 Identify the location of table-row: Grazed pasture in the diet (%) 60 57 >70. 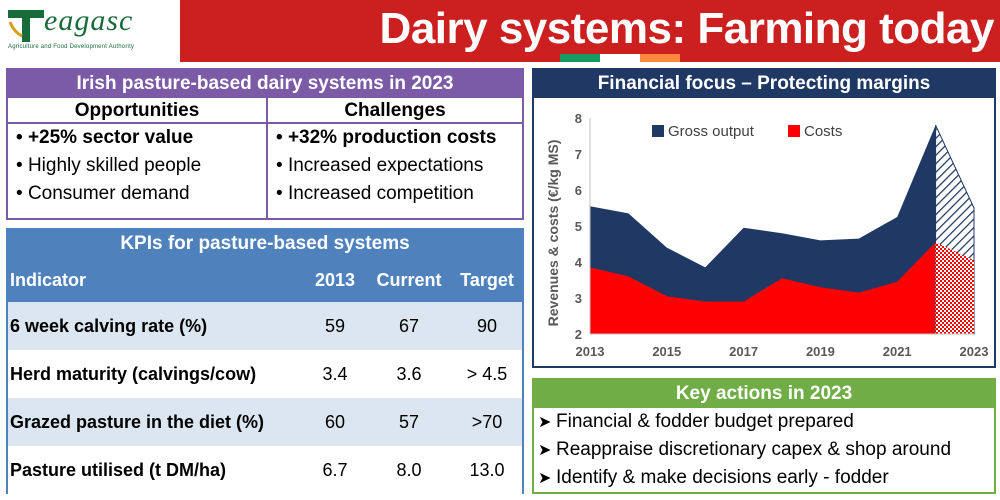
(265, 422).